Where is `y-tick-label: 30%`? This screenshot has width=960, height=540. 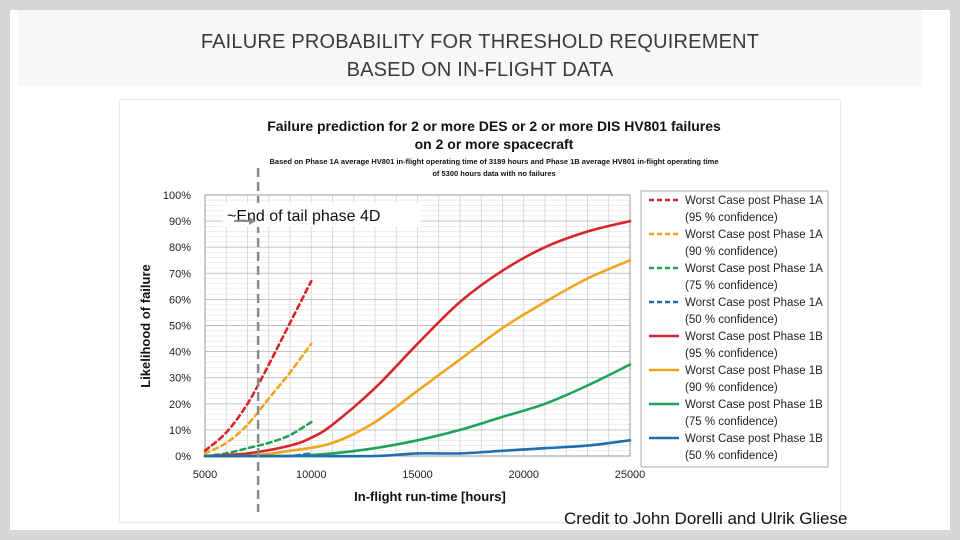 y-tick-label: 30% is located at coordinates (180, 379).